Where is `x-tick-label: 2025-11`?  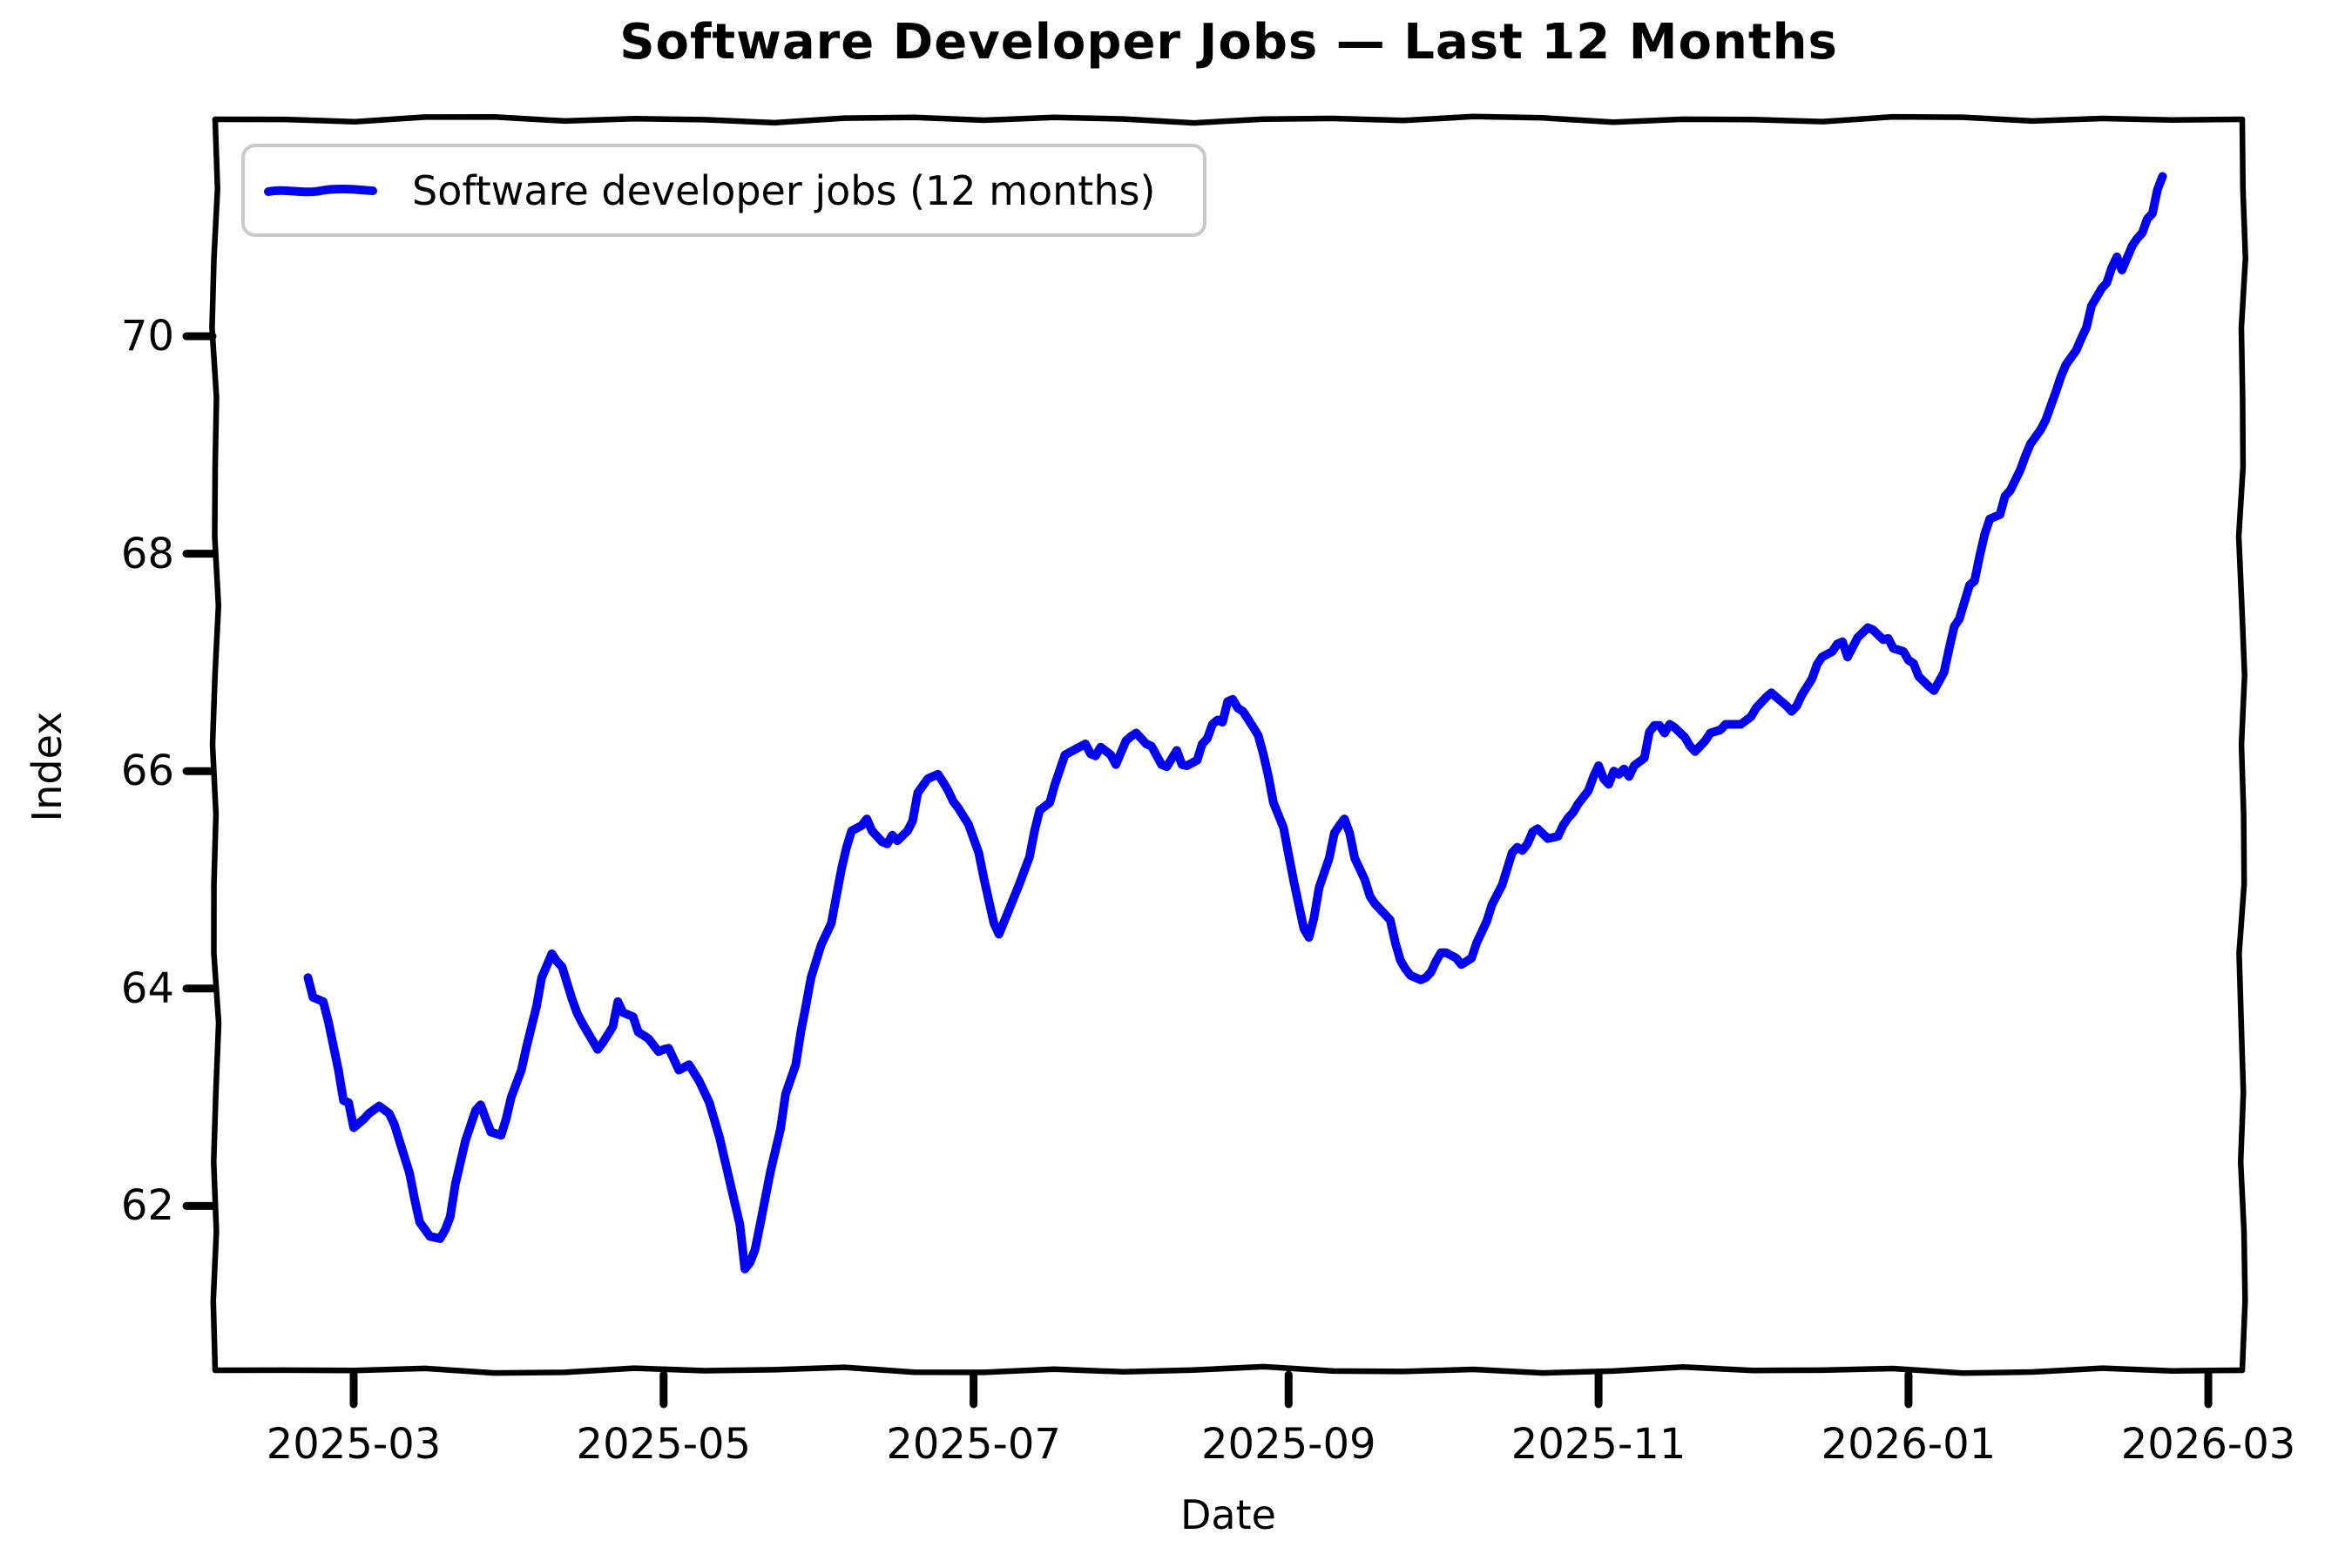
x-tick-label: 2025-11 is located at coordinates (1598, 1444).